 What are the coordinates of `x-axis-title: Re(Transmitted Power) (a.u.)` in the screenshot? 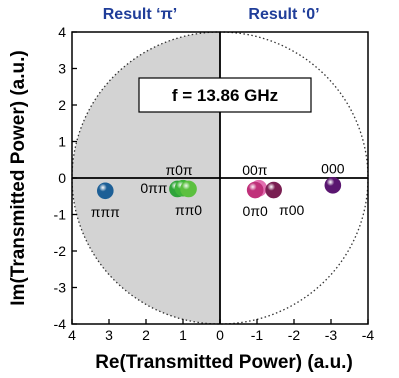 It's located at (224, 362).